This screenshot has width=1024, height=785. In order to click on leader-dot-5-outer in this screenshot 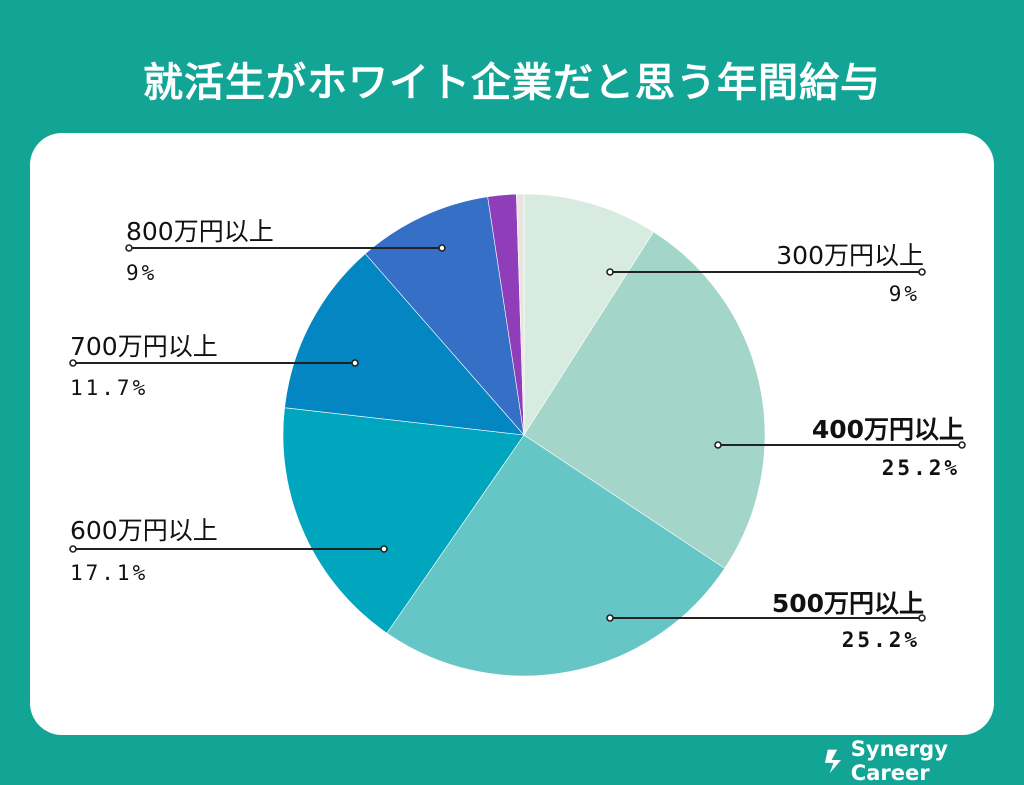, I will do `click(73, 363)`.